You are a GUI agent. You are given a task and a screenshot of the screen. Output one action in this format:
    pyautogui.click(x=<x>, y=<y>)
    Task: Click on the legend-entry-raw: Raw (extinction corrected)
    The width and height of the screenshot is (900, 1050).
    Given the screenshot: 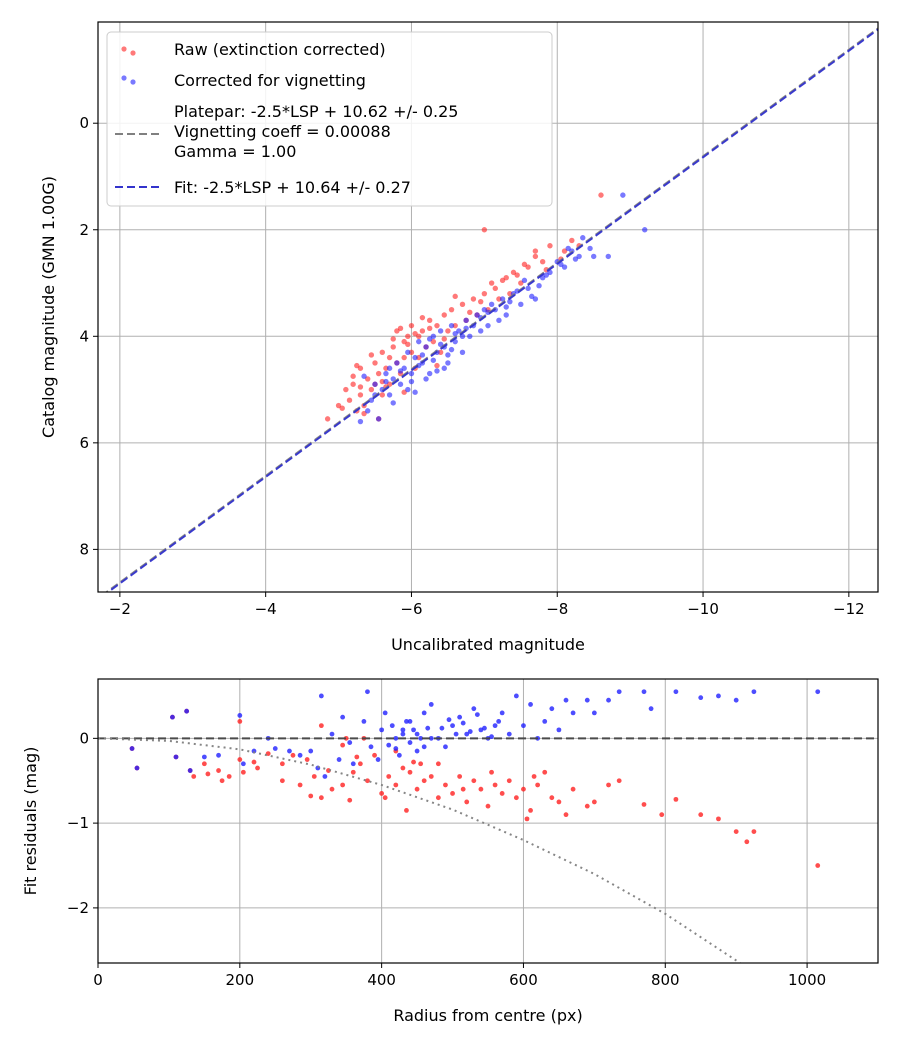 What is the action you would take?
    pyautogui.click(x=253, y=49)
    